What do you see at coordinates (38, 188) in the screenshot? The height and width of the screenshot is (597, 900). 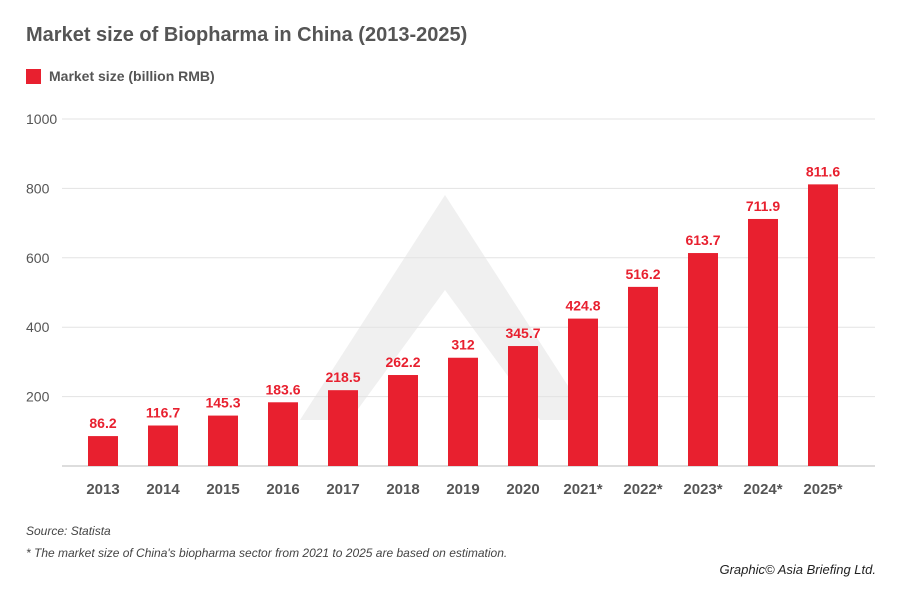 I see `y-tick-label: 800` at bounding box center [38, 188].